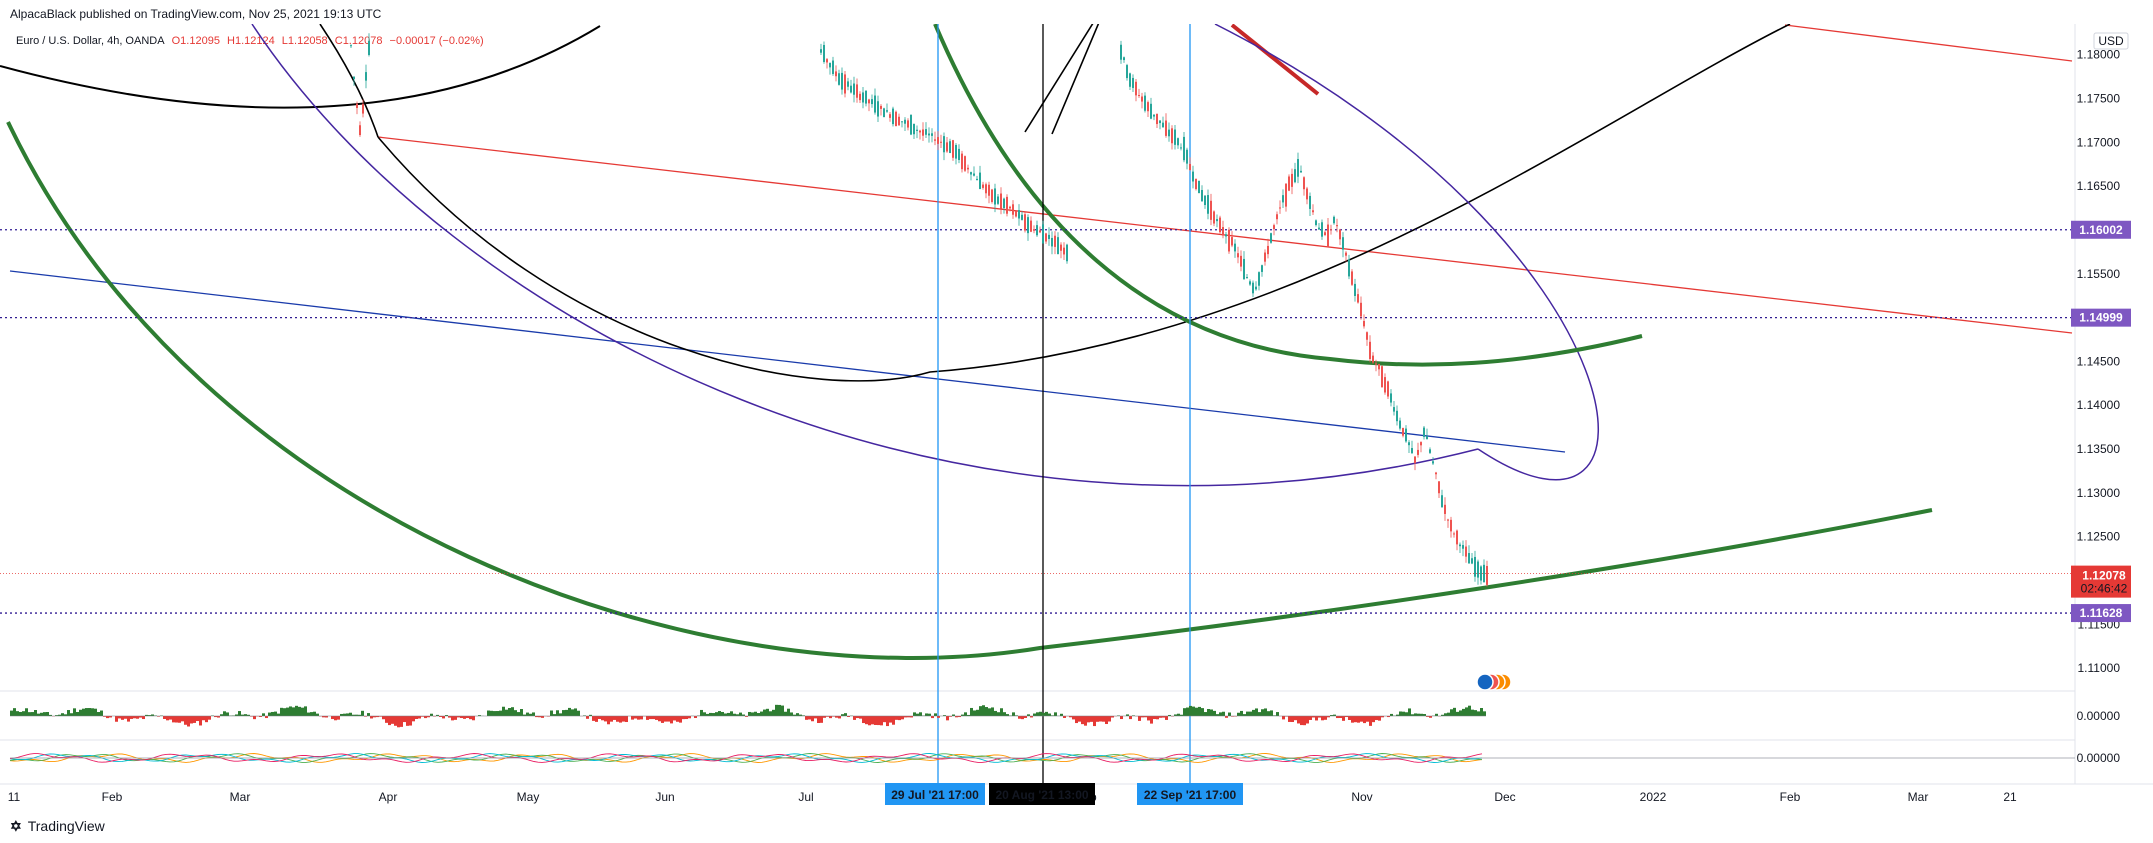  Describe the element at coordinates (1275, 60) in the screenshot. I see `red-short-segment` at that location.